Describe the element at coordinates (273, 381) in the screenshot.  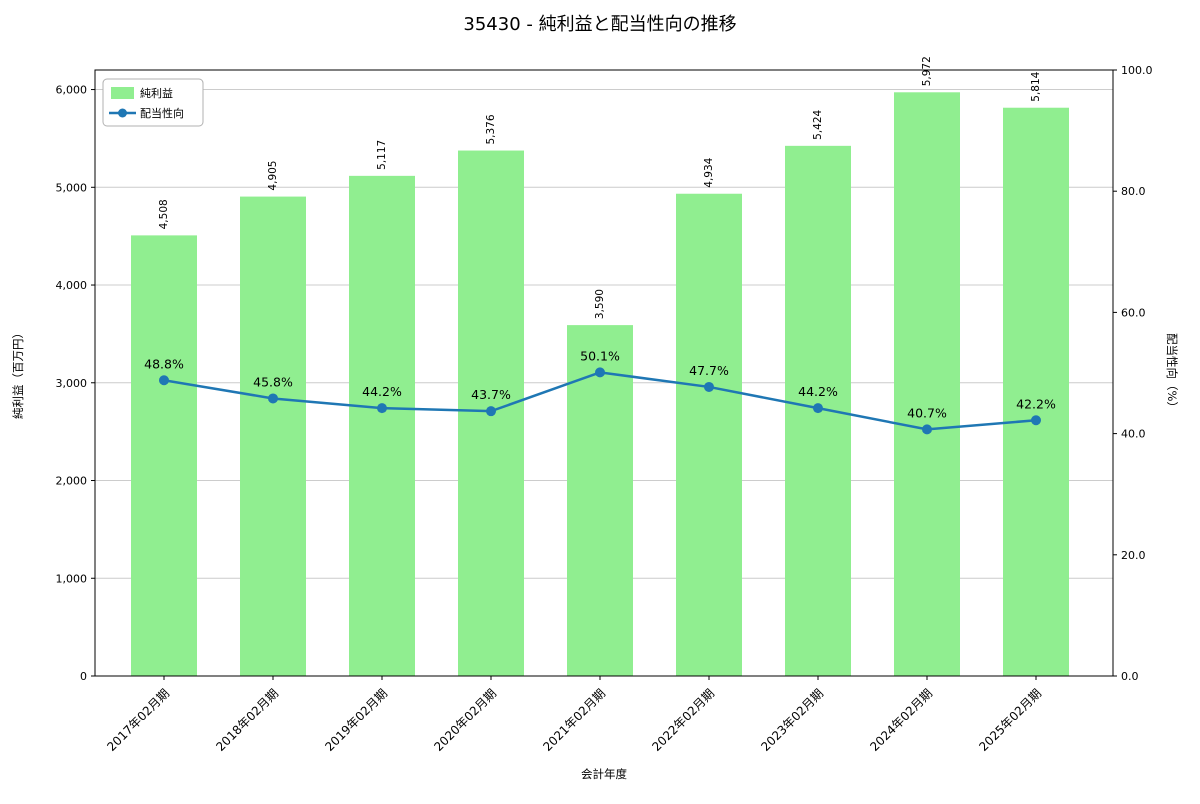
I see `point-value-label: 45.8%` at that location.